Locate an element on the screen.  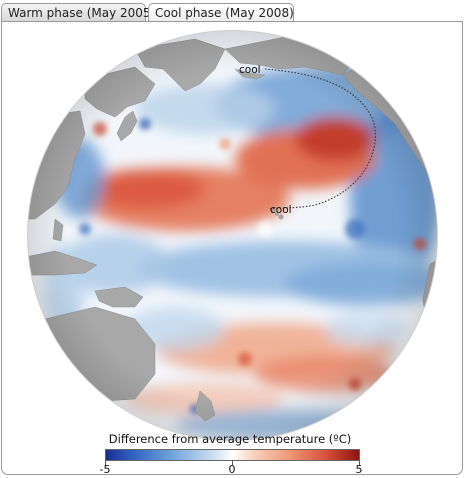
tab-warm-phase: Warm phase (May 2005) is located at coordinates (78, 12).